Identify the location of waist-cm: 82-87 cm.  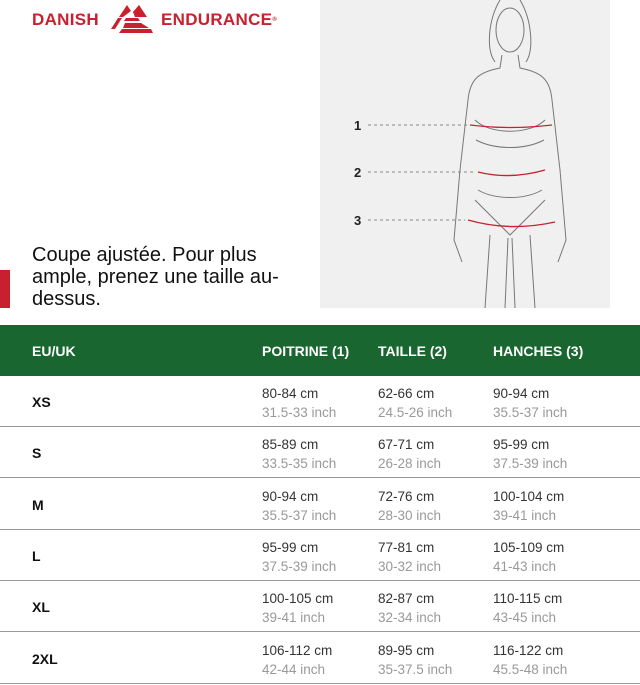
(406, 599).